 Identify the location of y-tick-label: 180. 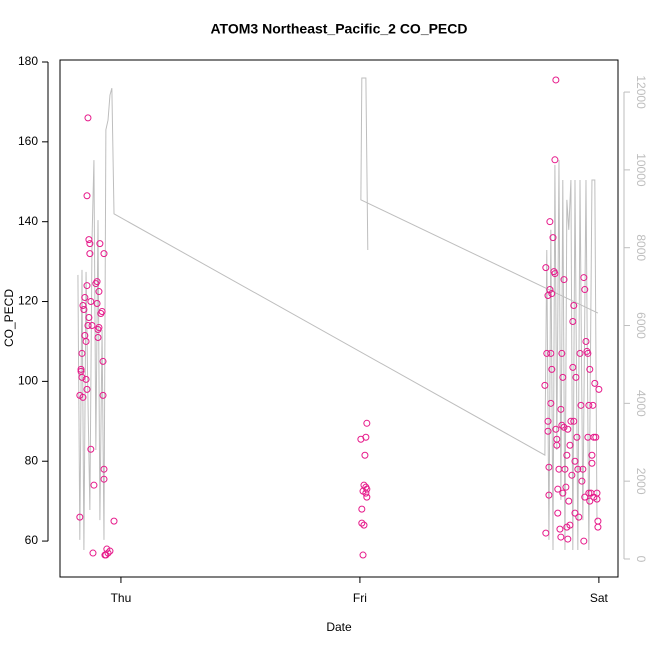
(28, 61).